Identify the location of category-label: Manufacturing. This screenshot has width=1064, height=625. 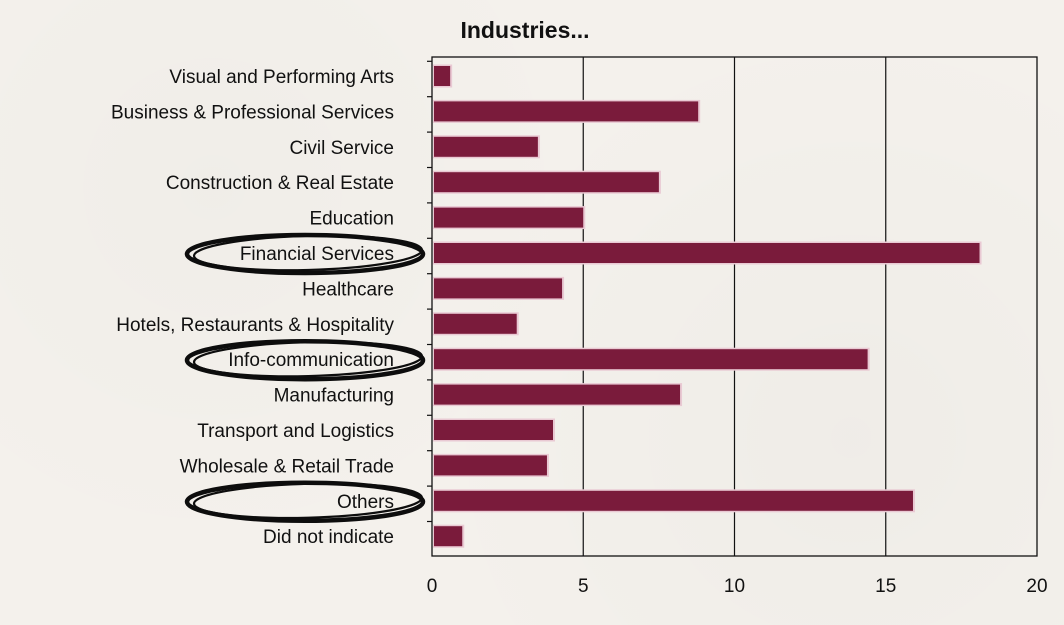
(334, 396).